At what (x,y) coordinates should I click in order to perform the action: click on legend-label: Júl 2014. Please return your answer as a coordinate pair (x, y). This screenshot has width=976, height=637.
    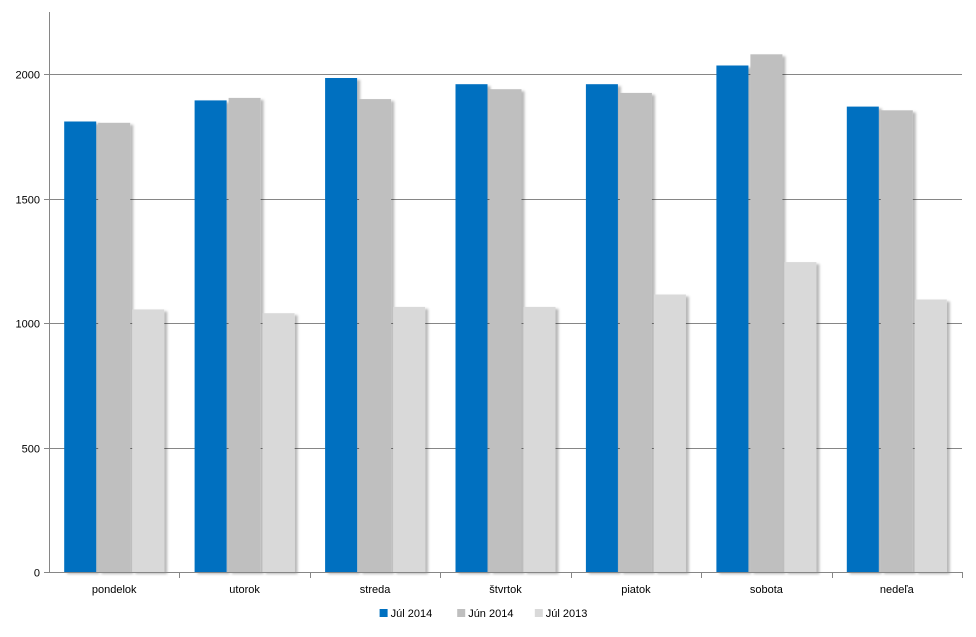
    Looking at the image, I should click on (412, 614).